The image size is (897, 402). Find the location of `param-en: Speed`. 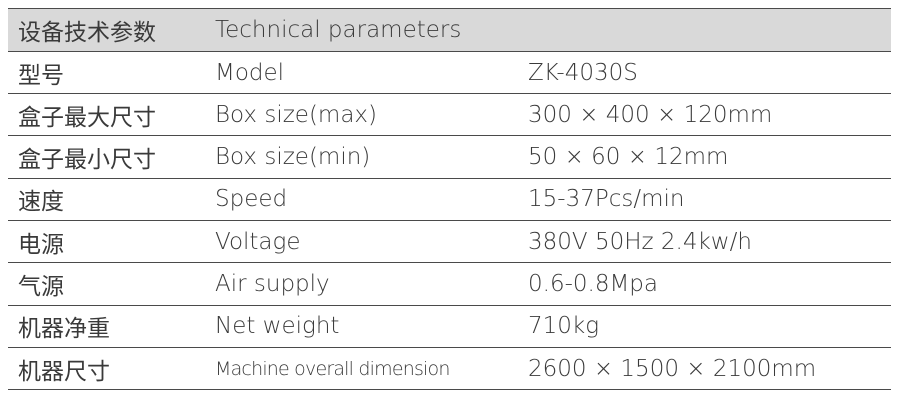

param-en: Speed is located at coordinates (251, 199).